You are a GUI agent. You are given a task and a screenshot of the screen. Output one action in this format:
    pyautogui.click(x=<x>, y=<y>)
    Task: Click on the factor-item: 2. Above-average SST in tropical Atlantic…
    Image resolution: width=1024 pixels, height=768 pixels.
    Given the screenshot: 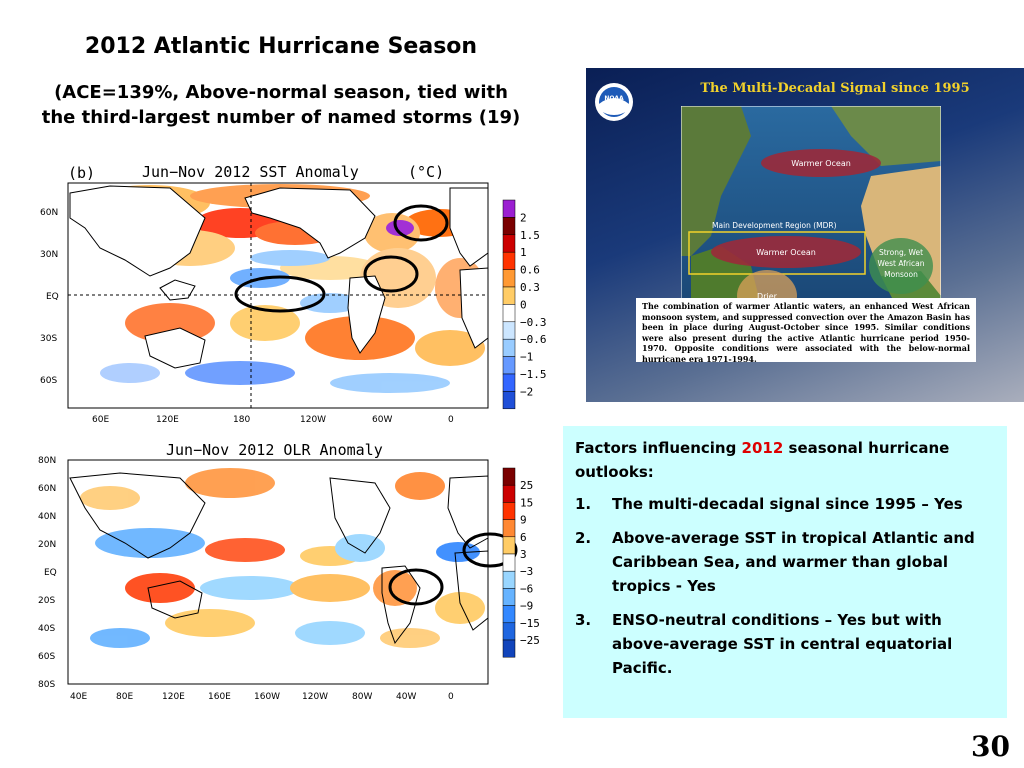 What is the action you would take?
    pyautogui.click(x=785, y=562)
    